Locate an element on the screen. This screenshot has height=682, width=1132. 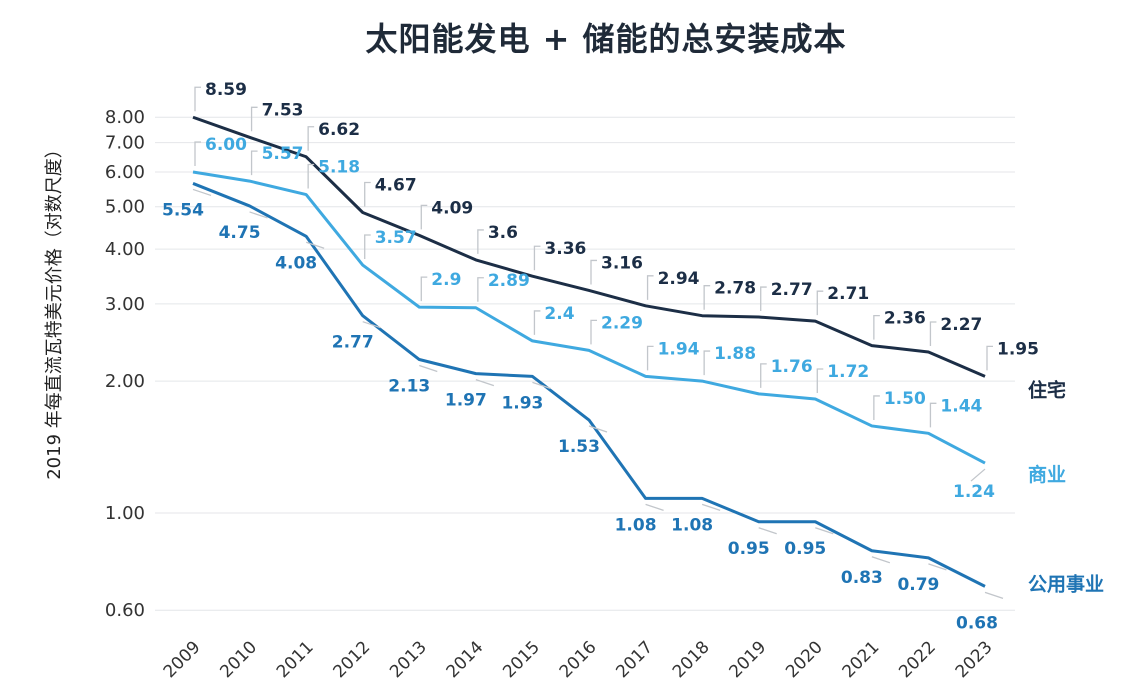
x-tick-label: 2010 is located at coordinates (238, 659).